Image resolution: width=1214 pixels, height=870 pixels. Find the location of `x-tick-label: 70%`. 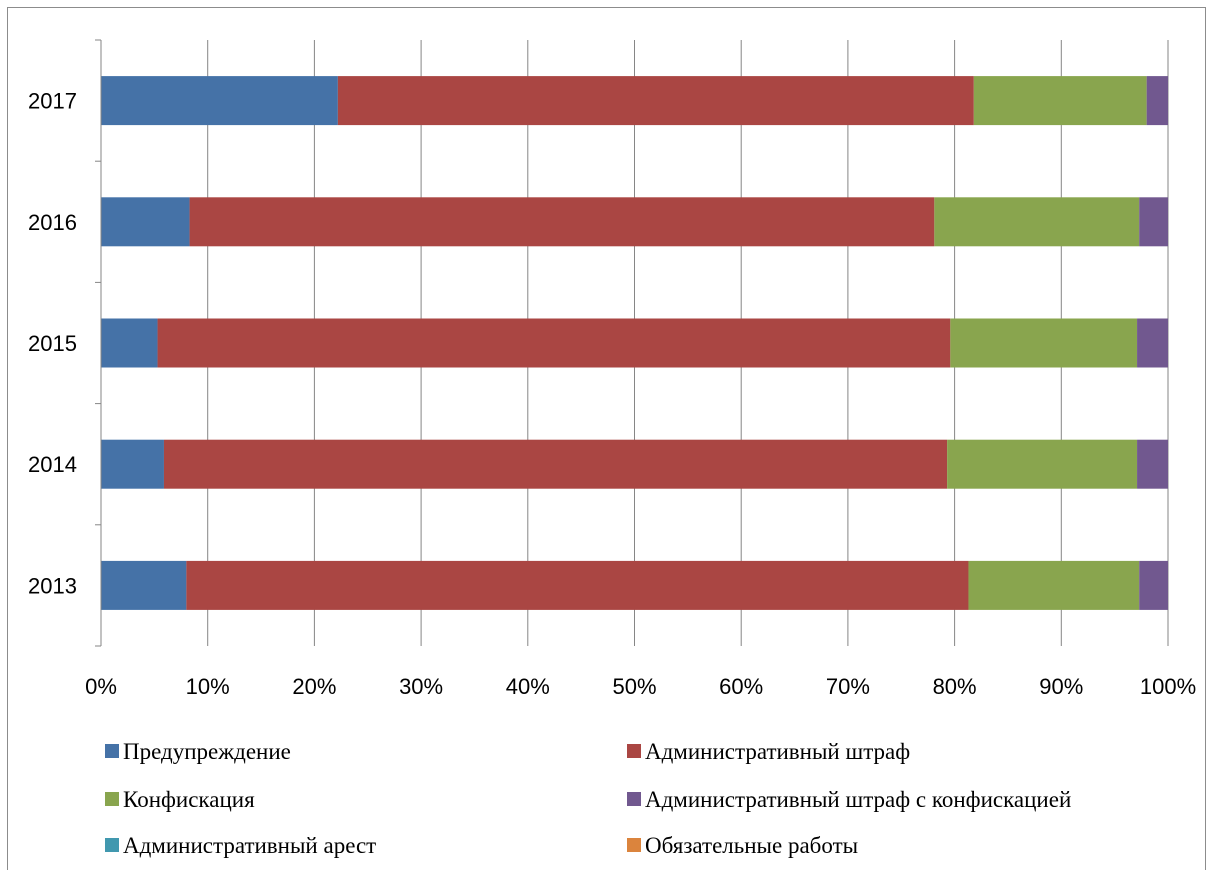

x-tick-label: 70% is located at coordinates (848, 686).